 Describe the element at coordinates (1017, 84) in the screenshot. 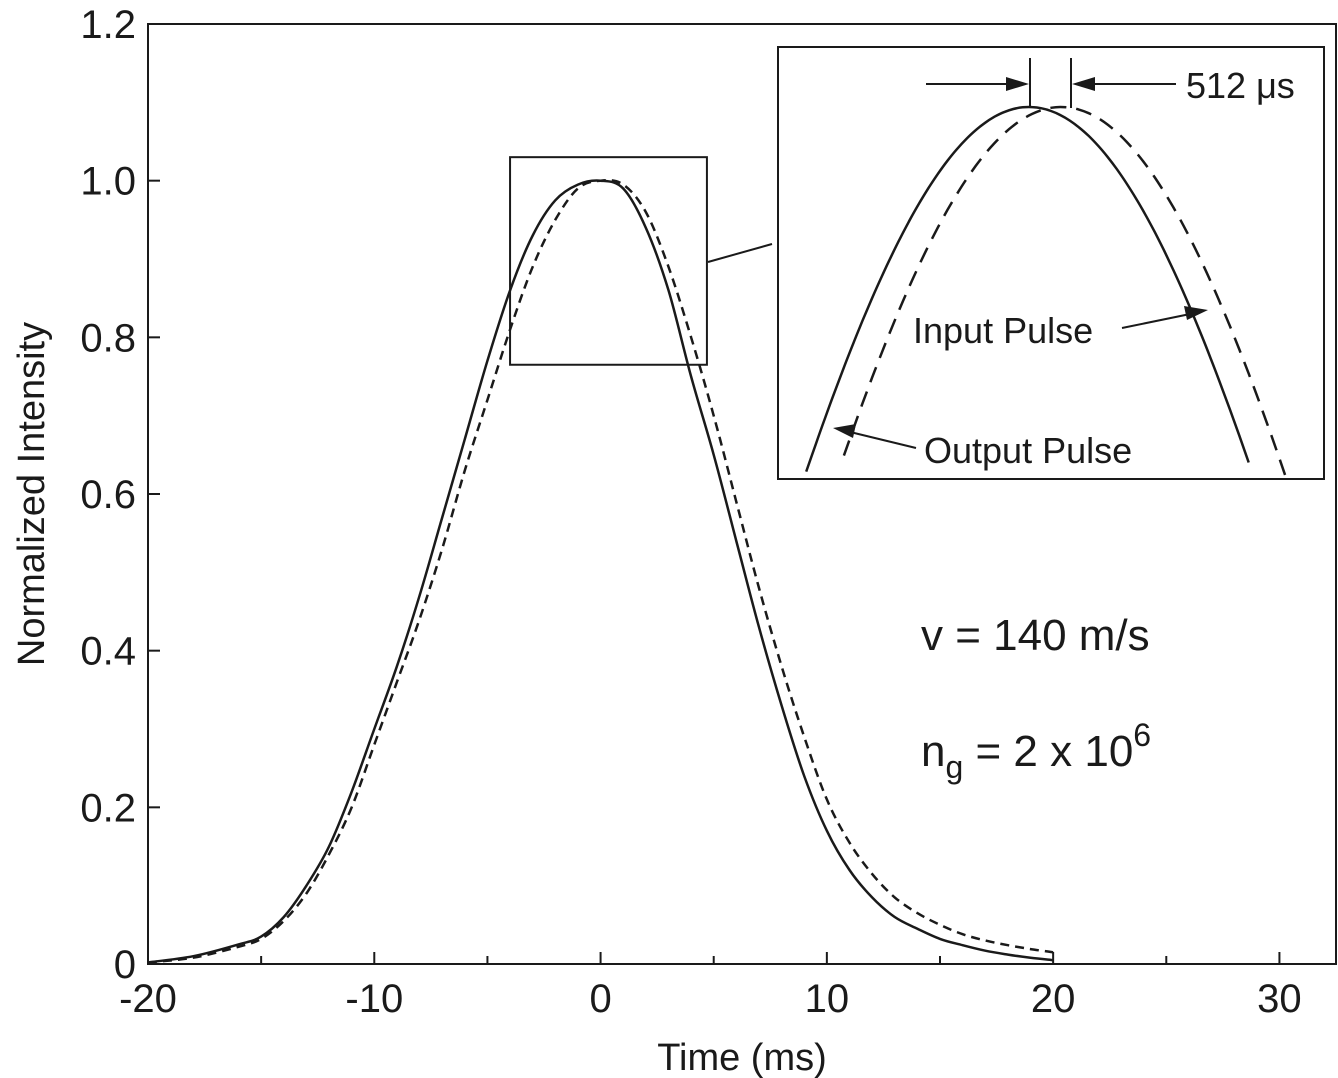

I see `delay-arrowhead-left` at that location.